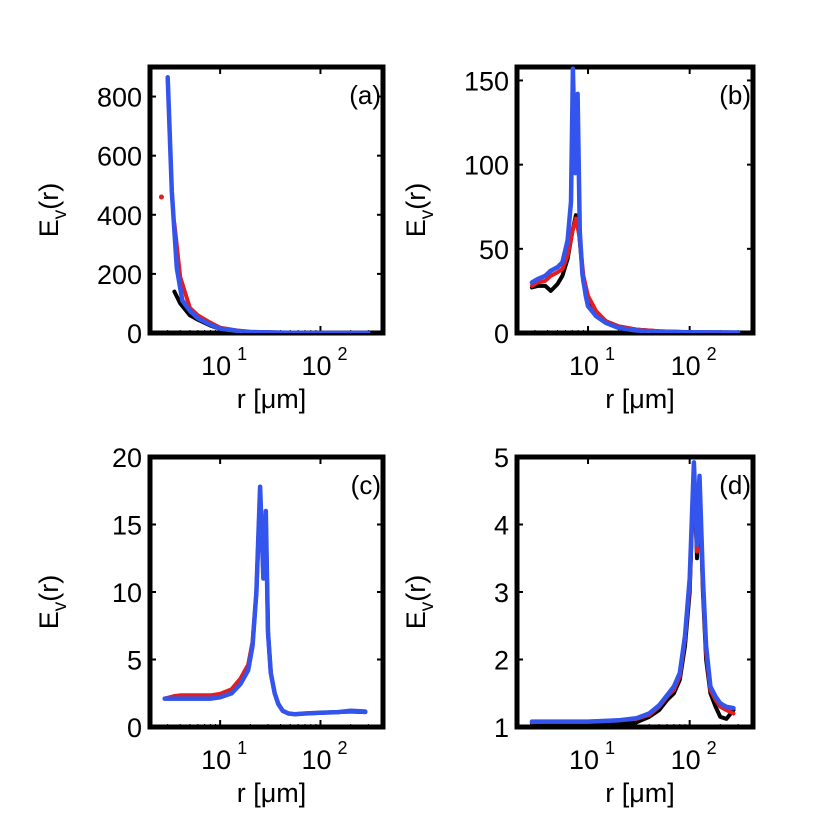 This screenshot has height=835, width=830. What do you see at coordinates (134, 661) in the screenshot?
I see `y-tick-label-c: 5` at bounding box center [134, 661].